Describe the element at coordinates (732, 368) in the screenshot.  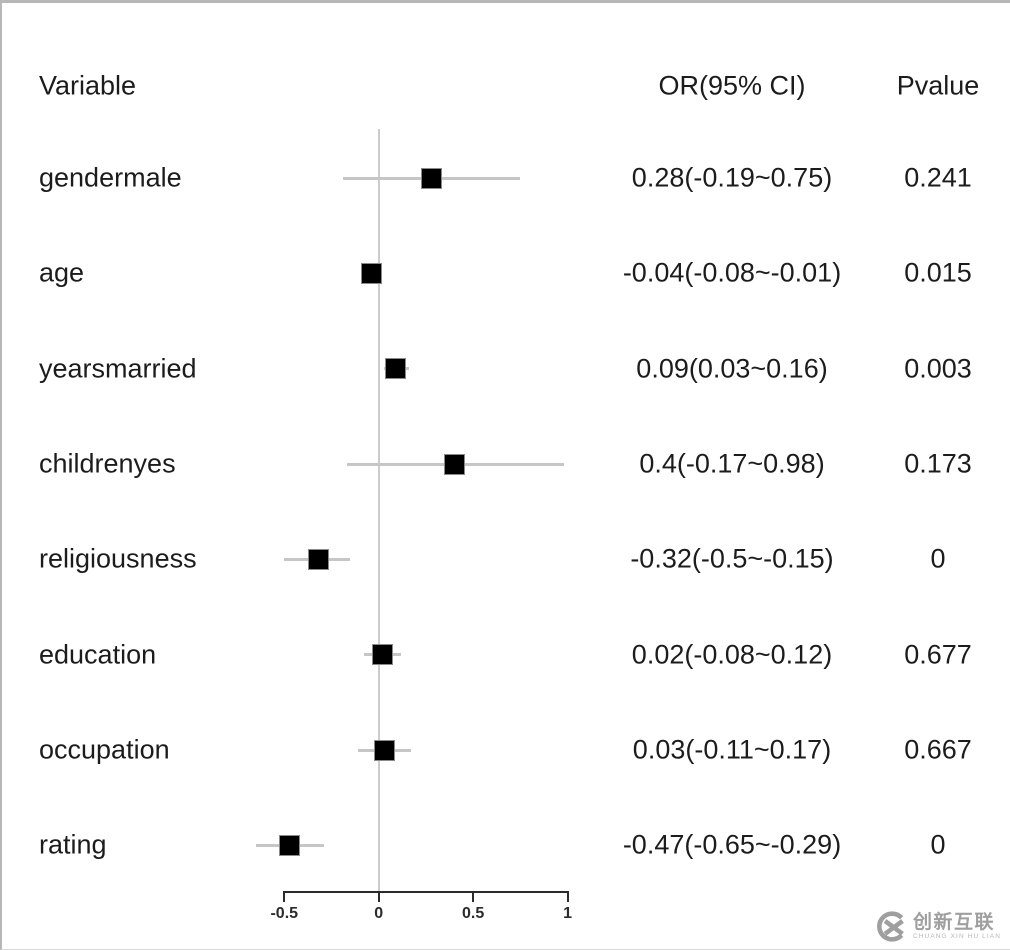
I see `or-ci-value: 0.09(0.03~0.16)` at that location.